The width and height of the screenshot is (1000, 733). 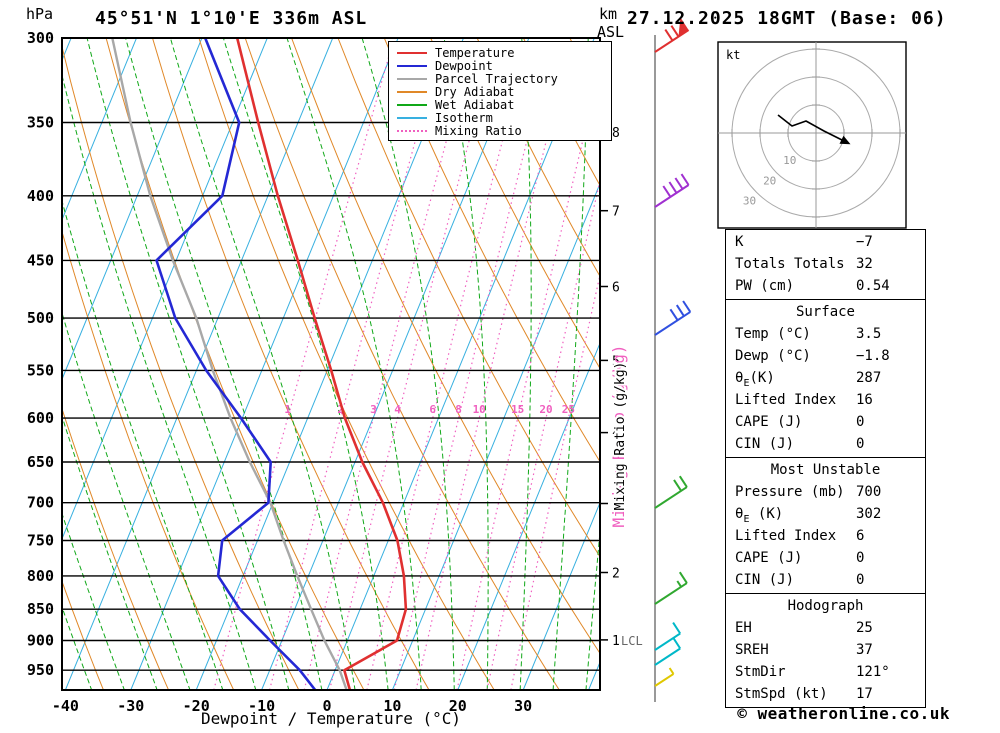 What do you see at coordinates (40, 418) in the screenshot?
I see `svg-text: 600` at bounding box center [40, 418].